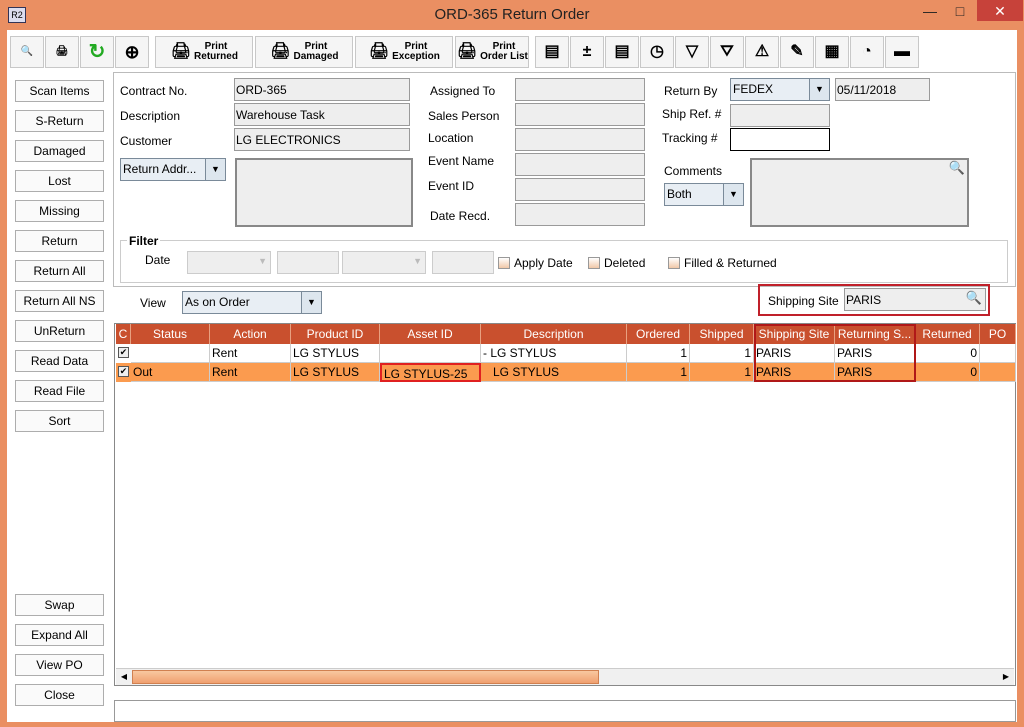 Image resolution: width=1024 pixels, height=727 pixels. Describe the element at coordinates (867, 52) in the screenshot. I see `clock-gauge-icon: ◔` at that location.